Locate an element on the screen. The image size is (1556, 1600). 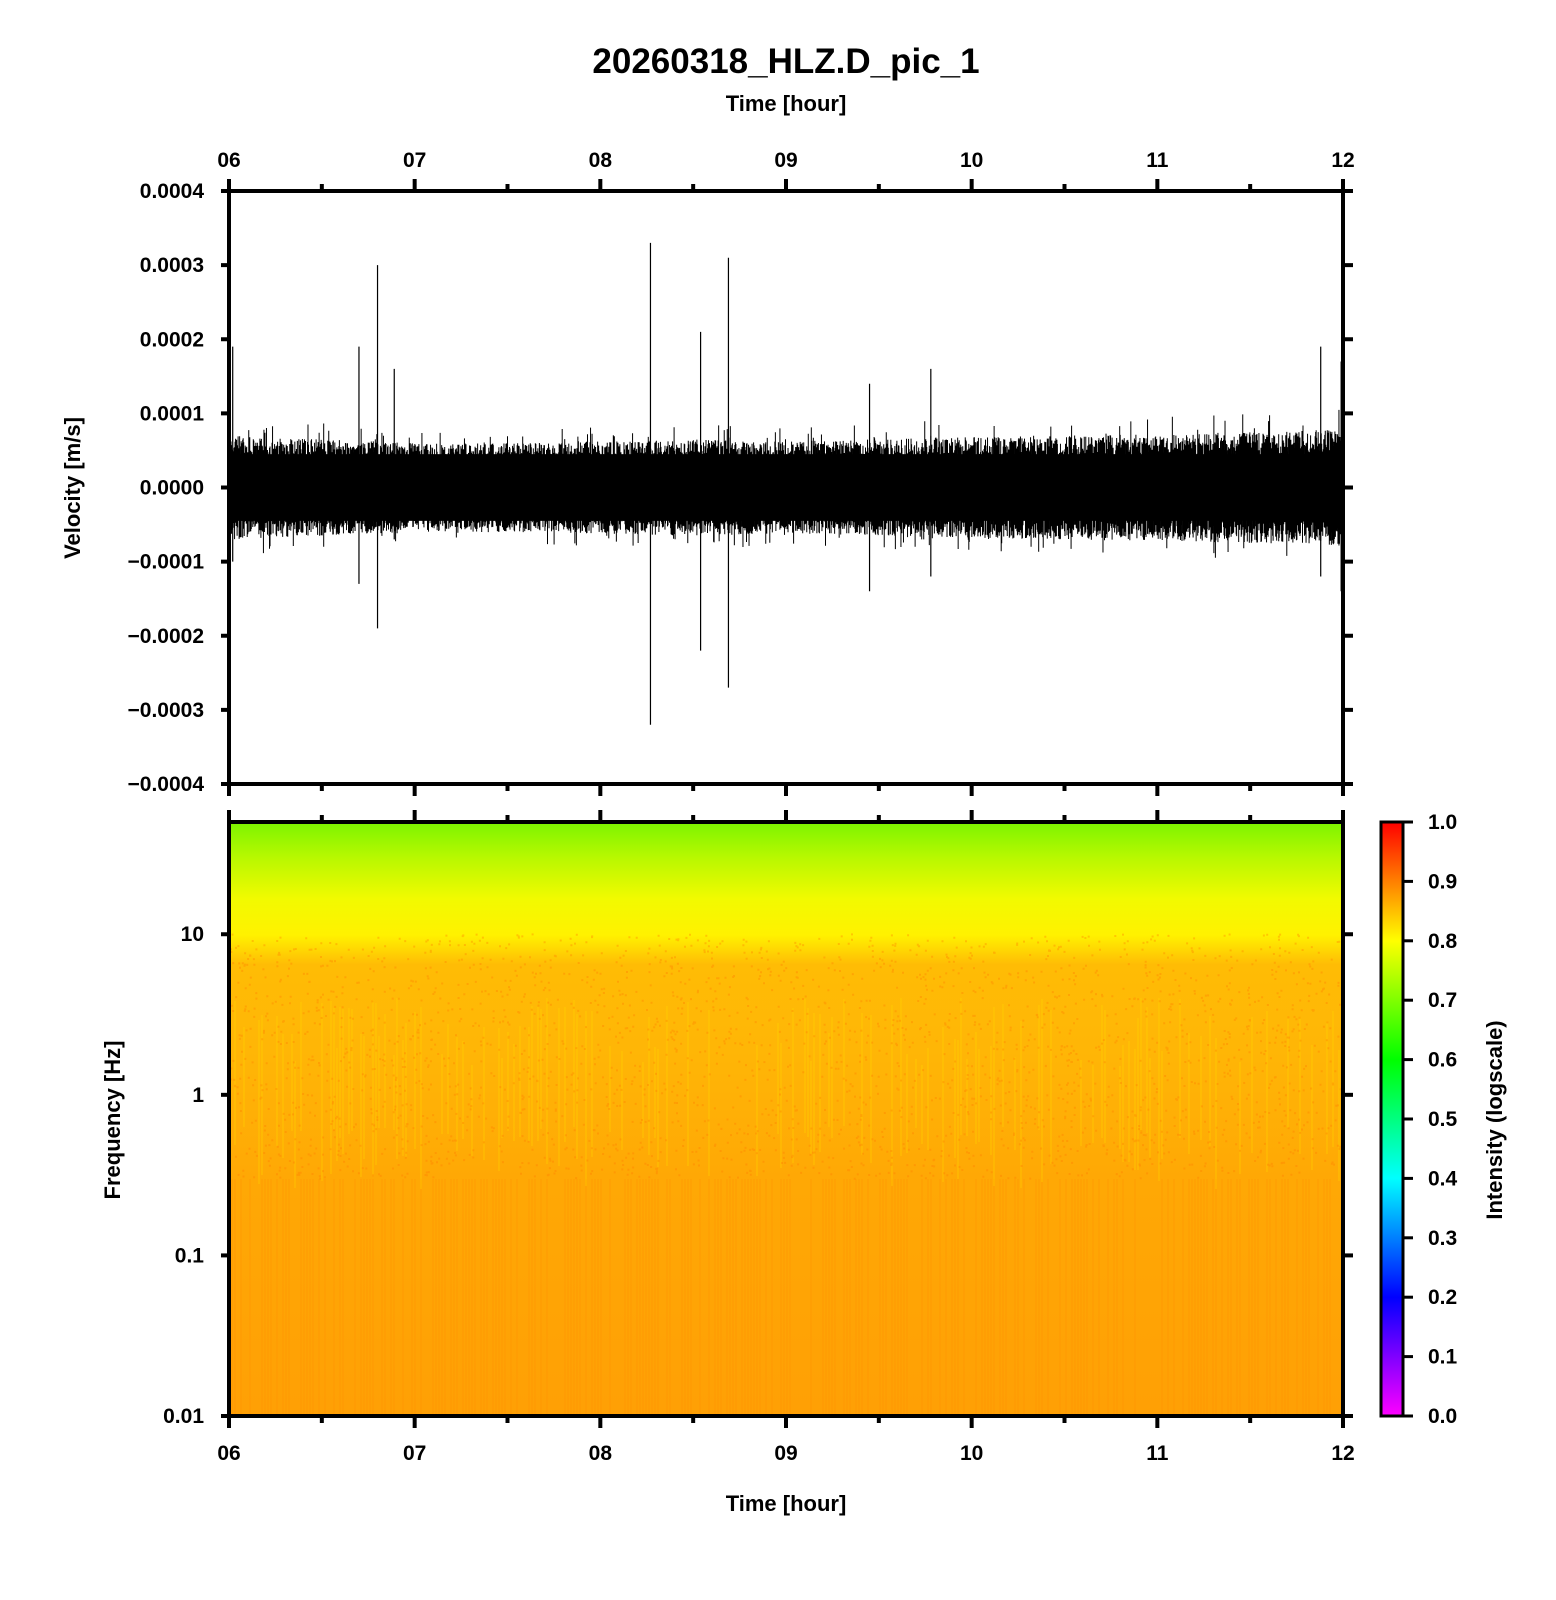
colorbar-tick-label: 0.7 is located at coordinates (1442, 1000).